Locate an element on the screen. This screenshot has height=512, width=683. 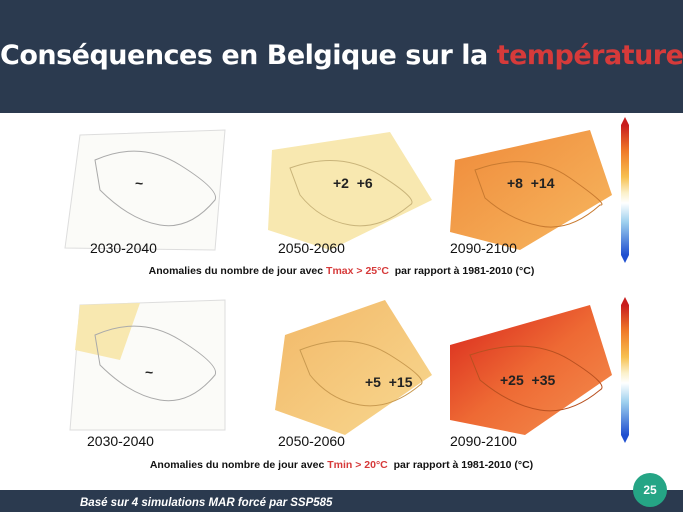
caption-highlight: Tmax > 25°C is located at coordinates (357, 271).